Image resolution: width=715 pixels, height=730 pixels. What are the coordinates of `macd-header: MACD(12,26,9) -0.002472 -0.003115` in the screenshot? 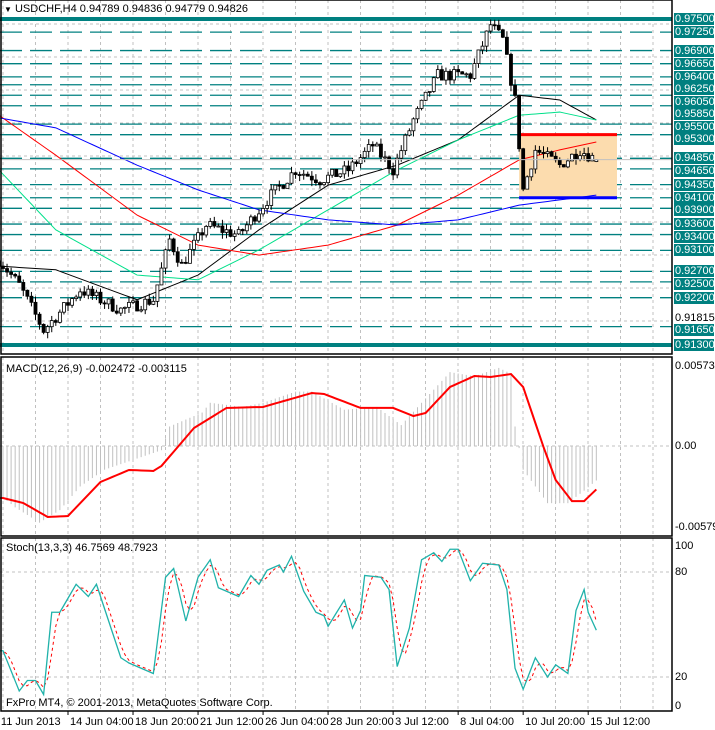 It's located at (96, 369).